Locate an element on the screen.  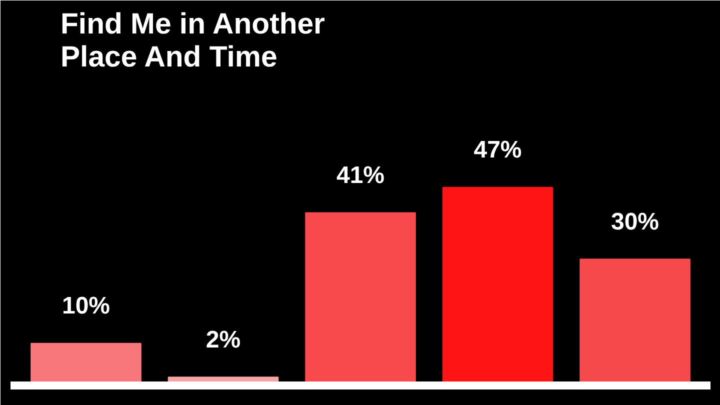
data-label: 10% is located at coordinates (86, 306).